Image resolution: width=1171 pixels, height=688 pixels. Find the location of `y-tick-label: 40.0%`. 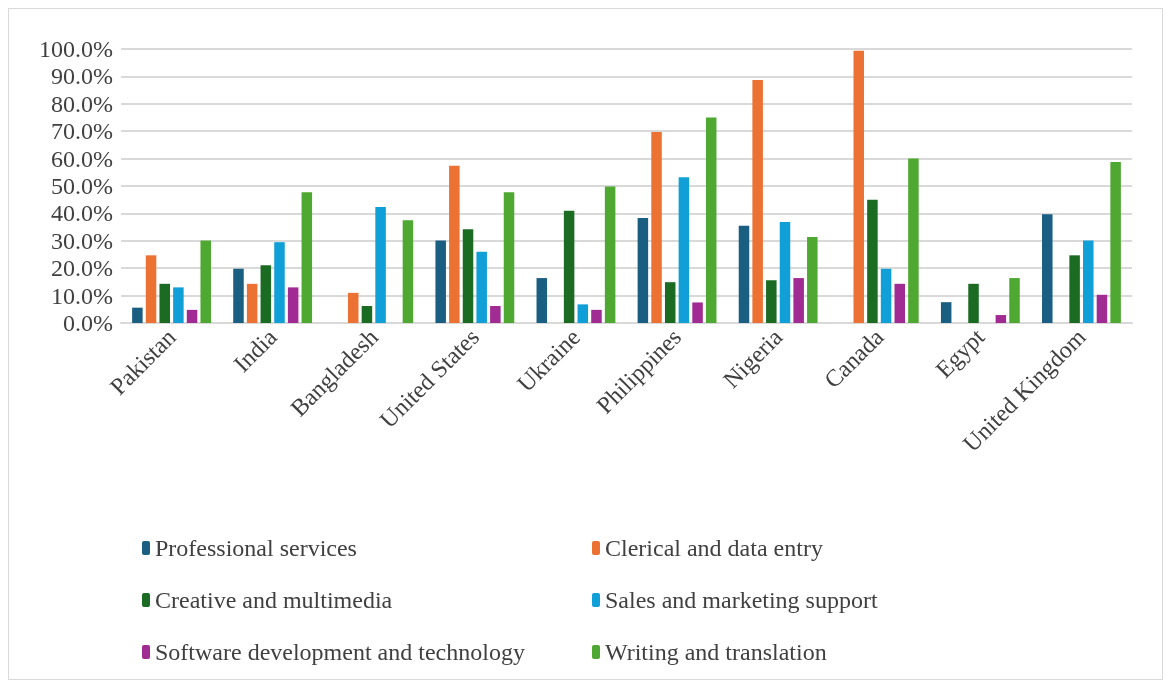

y-tick-label: 40.0% is located at coordinates (82, 213).